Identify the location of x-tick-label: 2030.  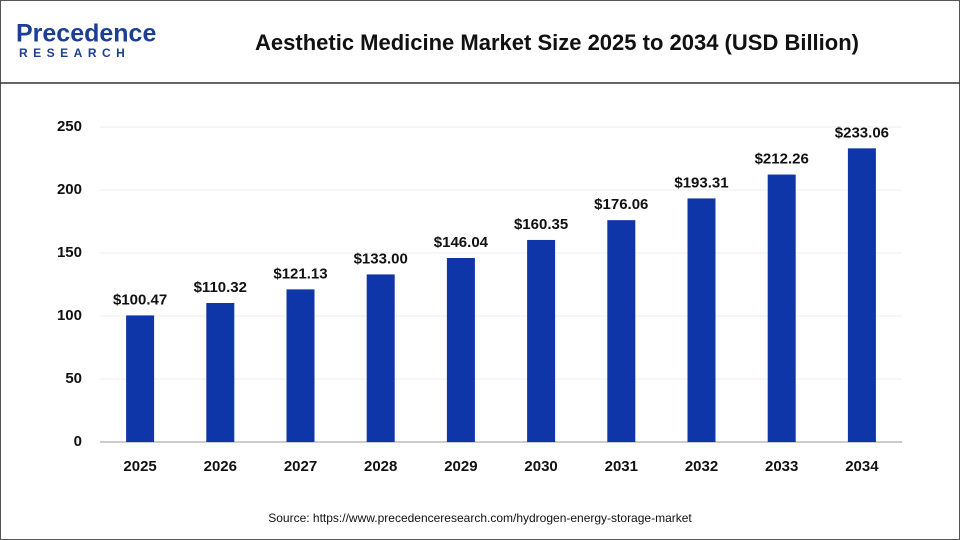
(540, 466).